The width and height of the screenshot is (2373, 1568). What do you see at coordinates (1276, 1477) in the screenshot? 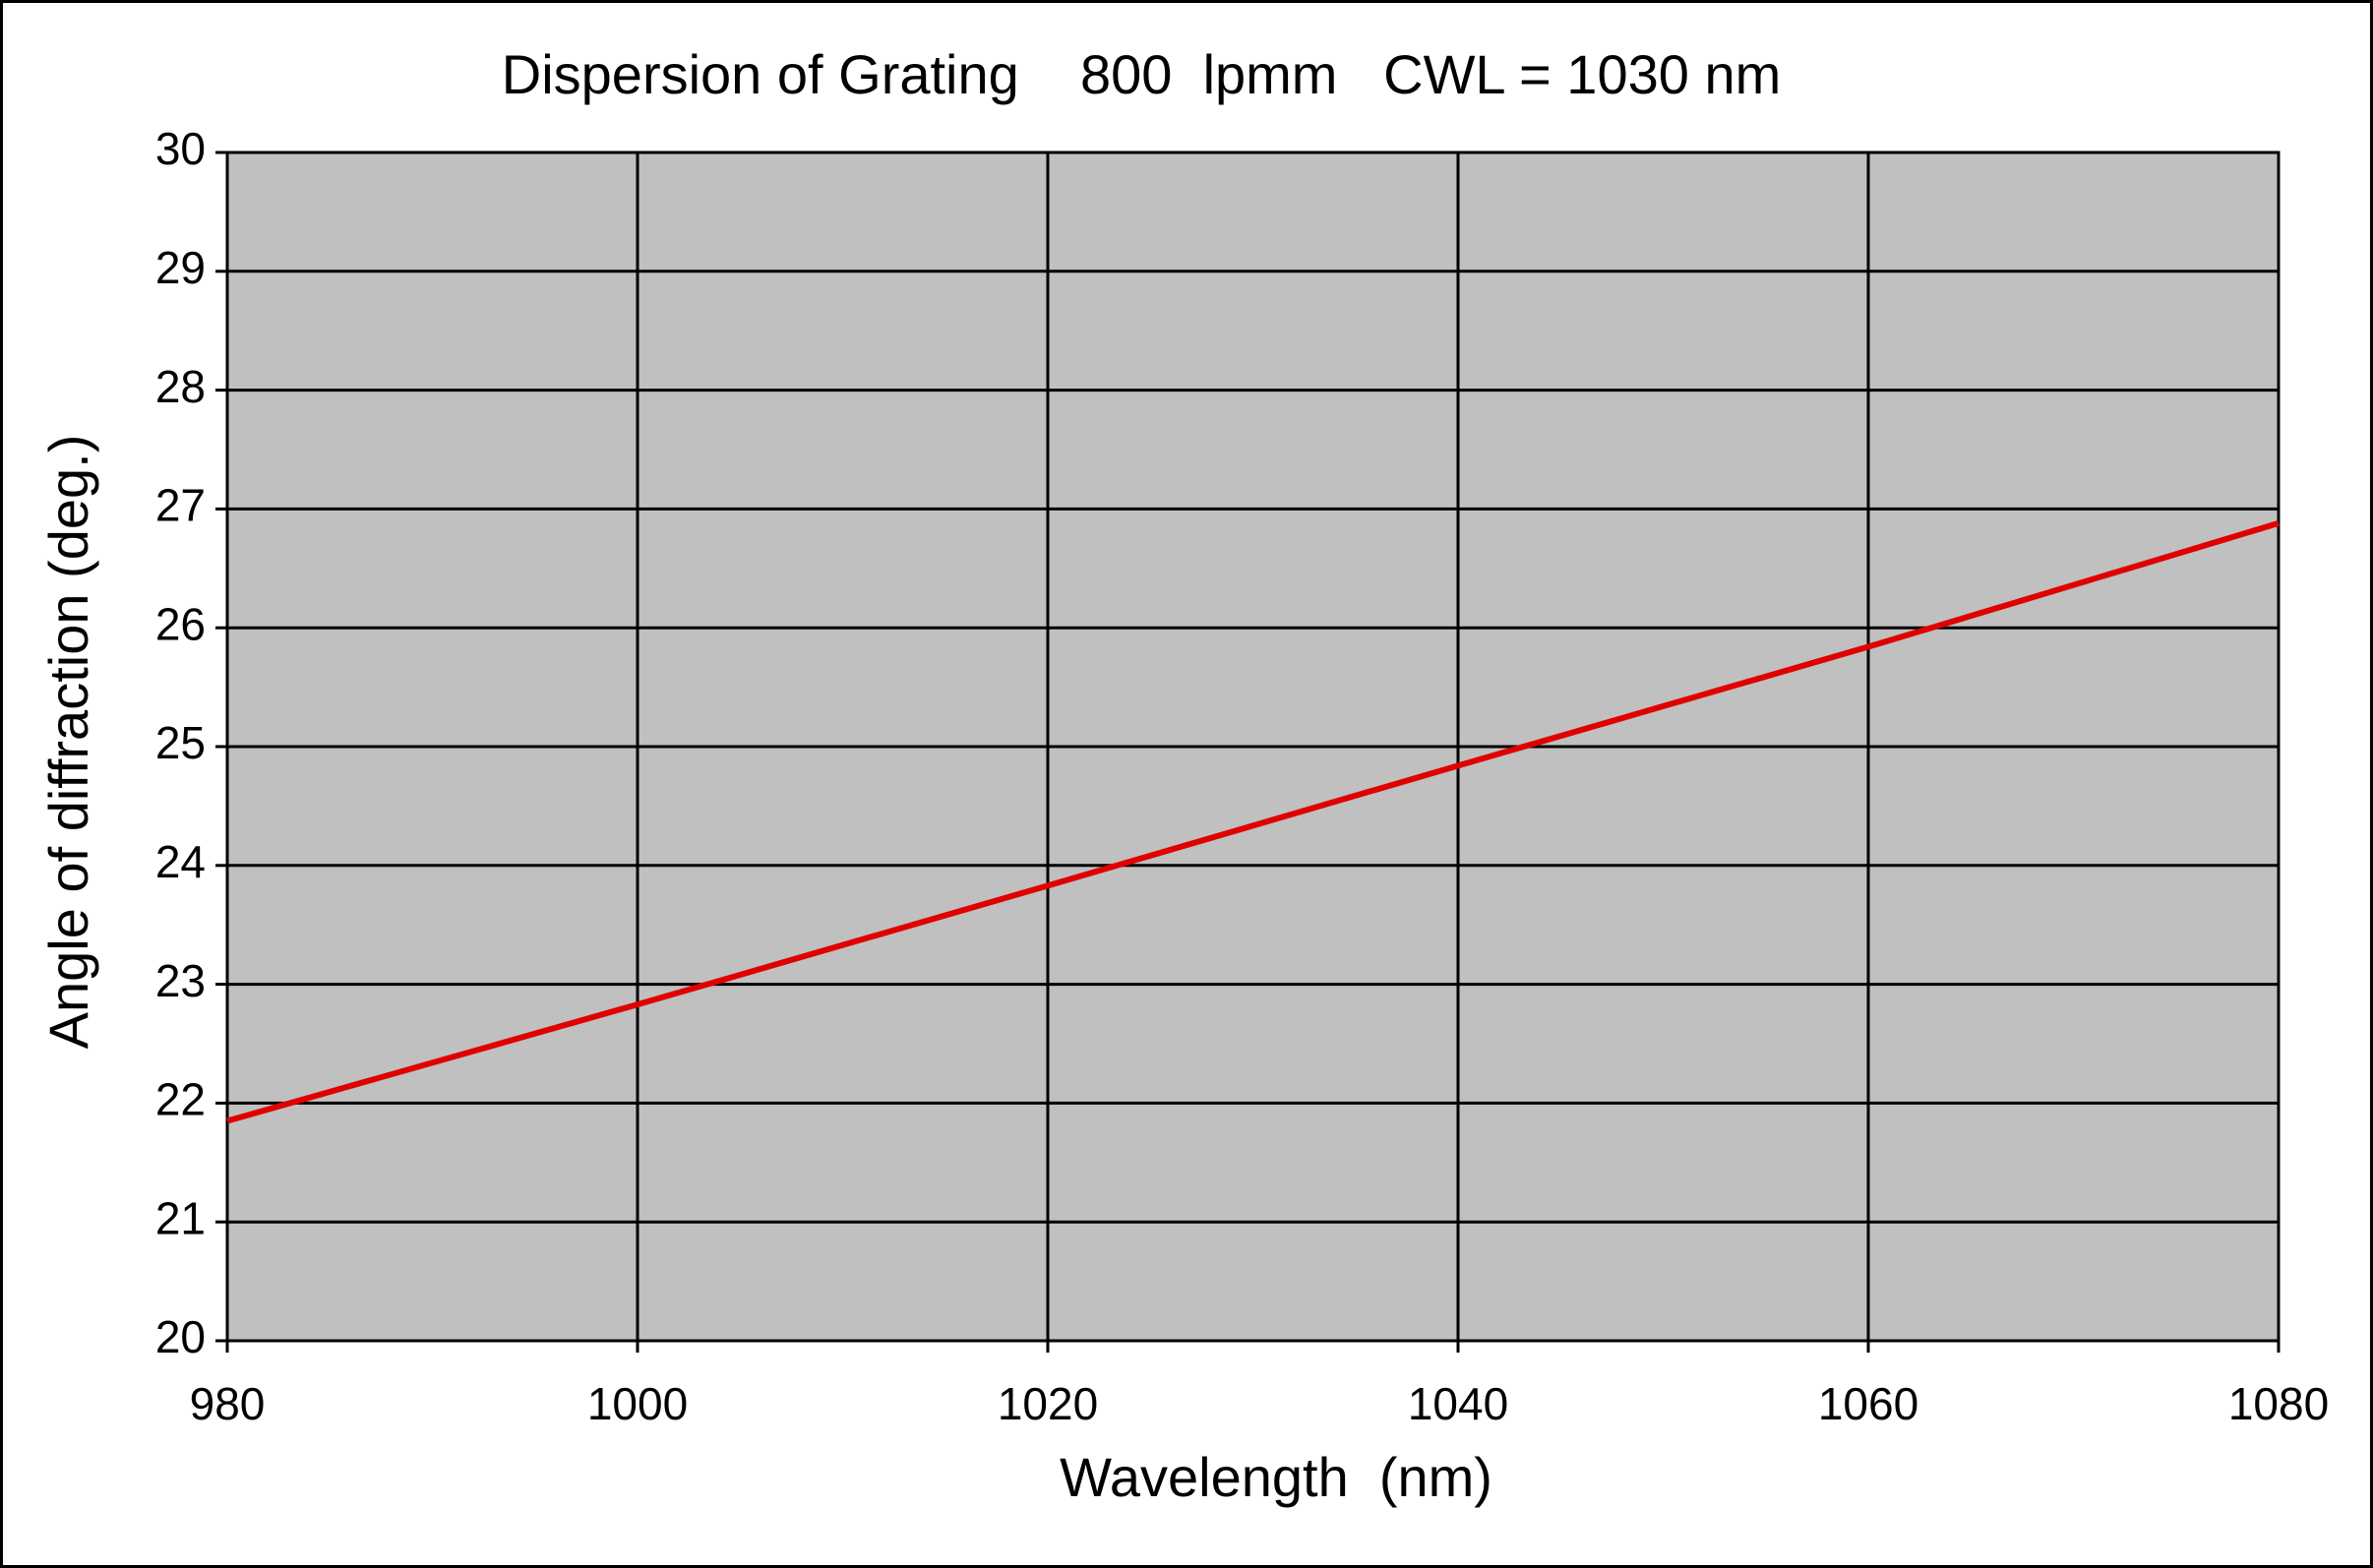
I see `x-axis-label: Wavelength (nm)` at bounding box center [1276, 1477].